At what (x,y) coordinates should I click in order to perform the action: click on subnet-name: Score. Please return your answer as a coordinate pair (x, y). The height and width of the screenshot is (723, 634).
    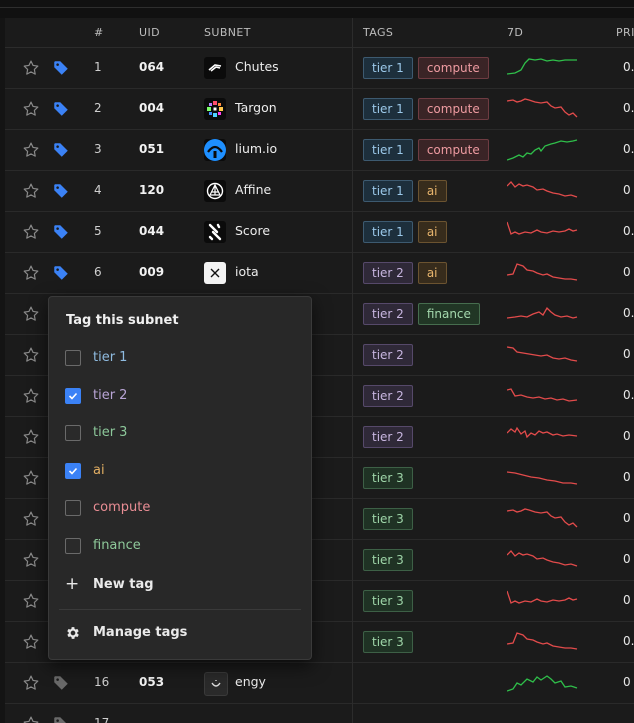
    Looking at the image, I should click on (253, 230).